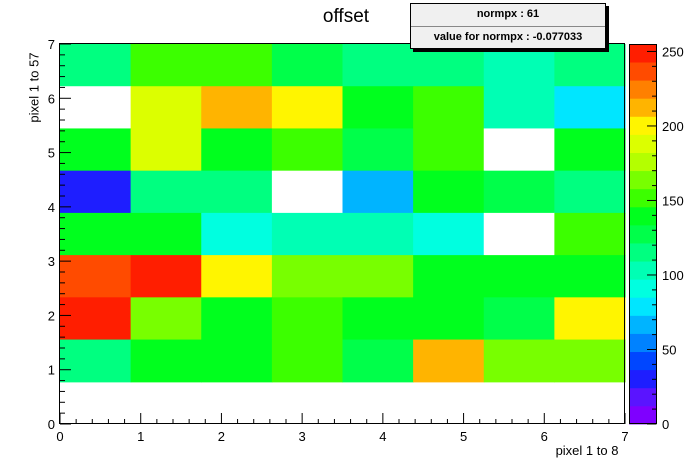  Describe the element at coordinates (463, 436) in the screenshot. I see `x-tick-label: 5` at that location.